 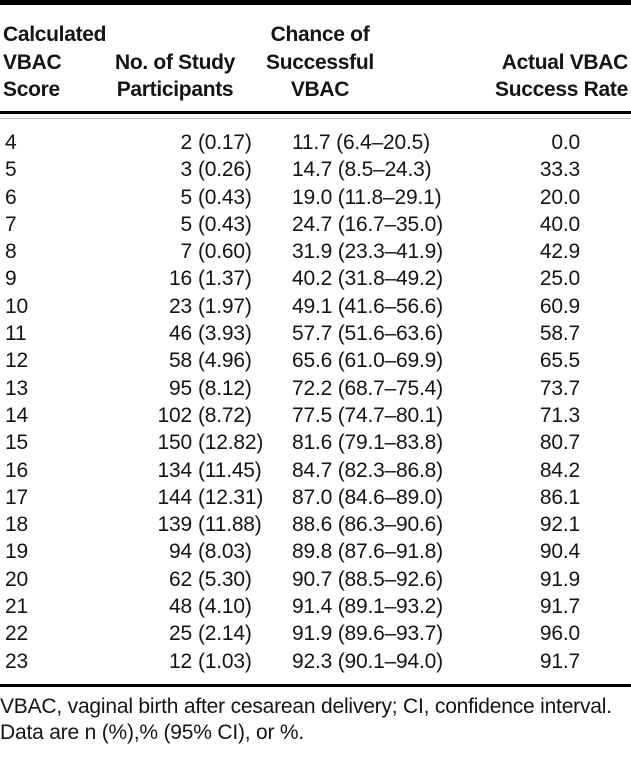 I want to click on cell-vbac-score: 14, so click(x=16, y=415).